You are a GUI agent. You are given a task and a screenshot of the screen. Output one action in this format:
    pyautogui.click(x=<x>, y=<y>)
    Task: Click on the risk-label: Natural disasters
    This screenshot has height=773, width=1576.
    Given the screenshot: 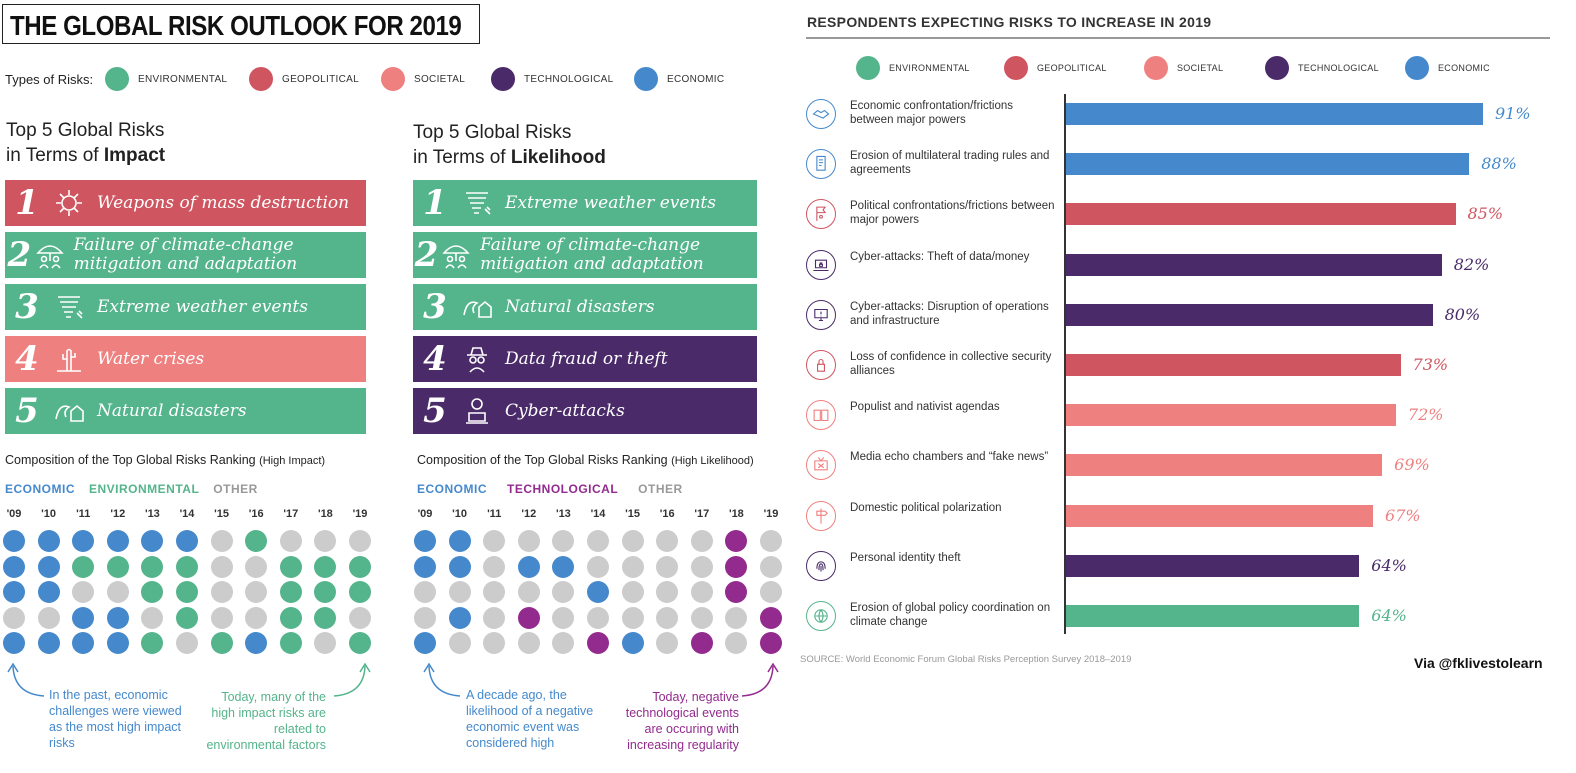 What is the action you would take?
    pyautogui.click(x=172, y=410)
    